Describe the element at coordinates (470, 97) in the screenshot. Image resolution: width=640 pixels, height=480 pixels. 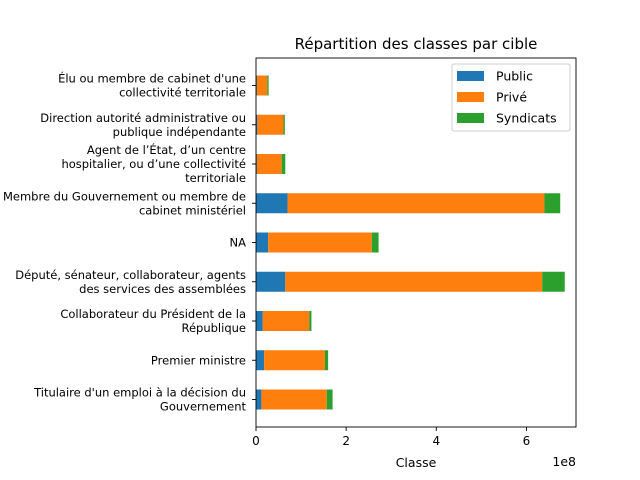
I see `legend-swatch-privé` at that location.